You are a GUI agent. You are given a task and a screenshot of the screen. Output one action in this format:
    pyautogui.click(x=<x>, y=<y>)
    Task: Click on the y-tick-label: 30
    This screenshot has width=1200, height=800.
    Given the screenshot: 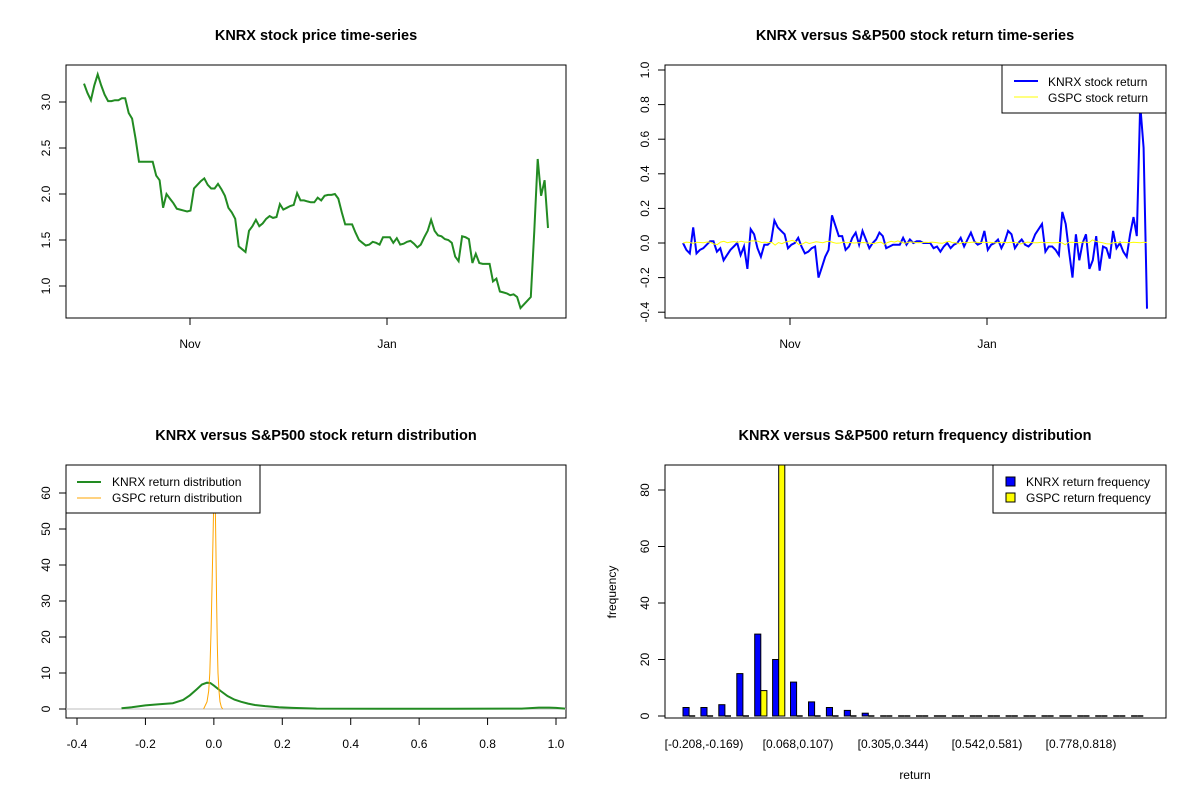 What is the action you would take?
    pyautogui.click(x=46, y=601)
    